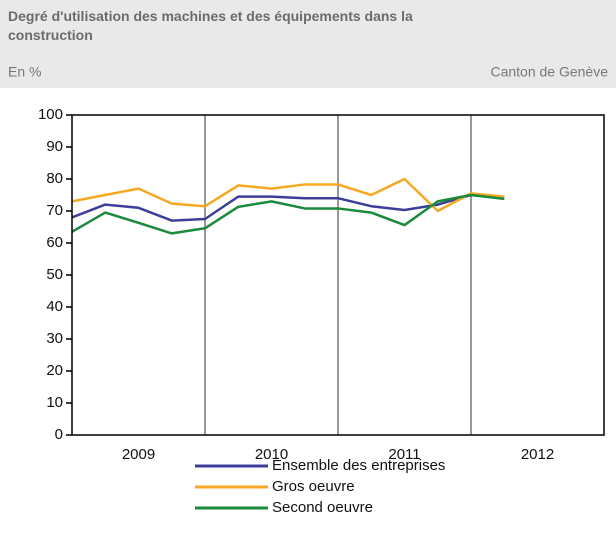 The height and width of the screenshot is (537, 616). What do you see at coordinates (54, 370) in the screenshot?
I see `y-tick-label: 20` at bounding box center [54, 370].